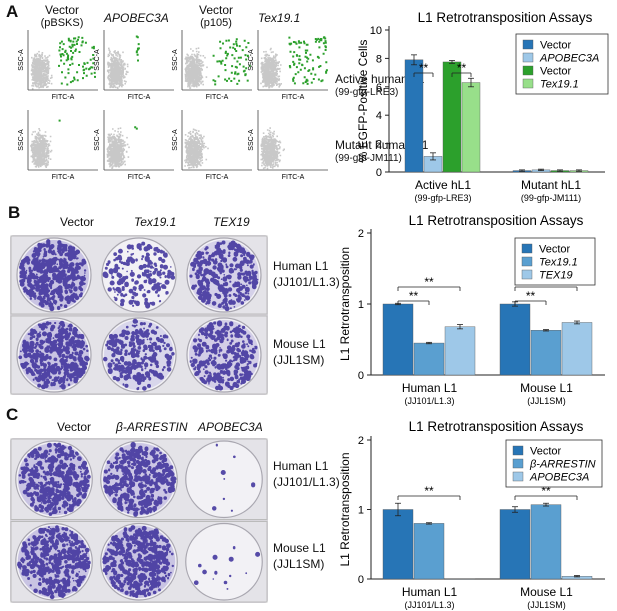 Image resolution: width=617 pixels, height=611 pixels. I want to click on chart1-legend-label-0: Vector, so click(555, 250).